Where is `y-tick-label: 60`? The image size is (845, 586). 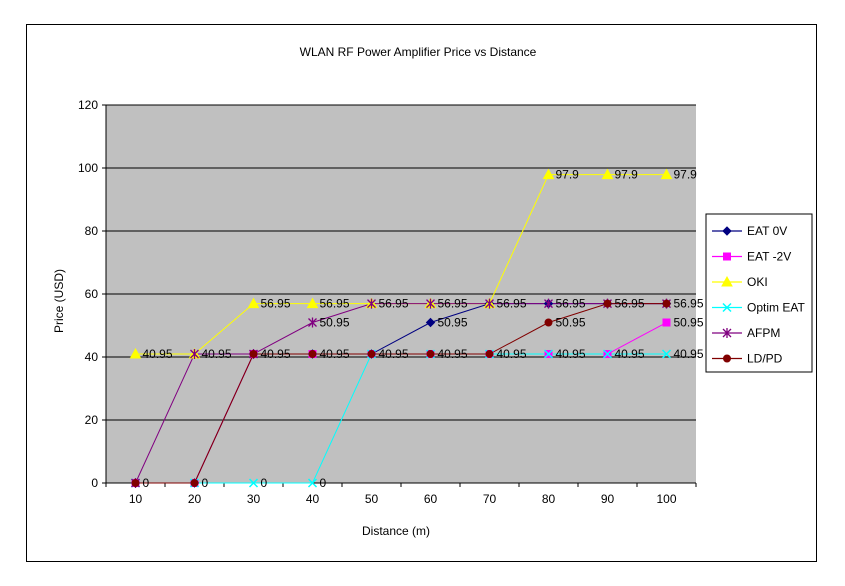
y-tick-label: 60 is located at coordinates (92, 294).